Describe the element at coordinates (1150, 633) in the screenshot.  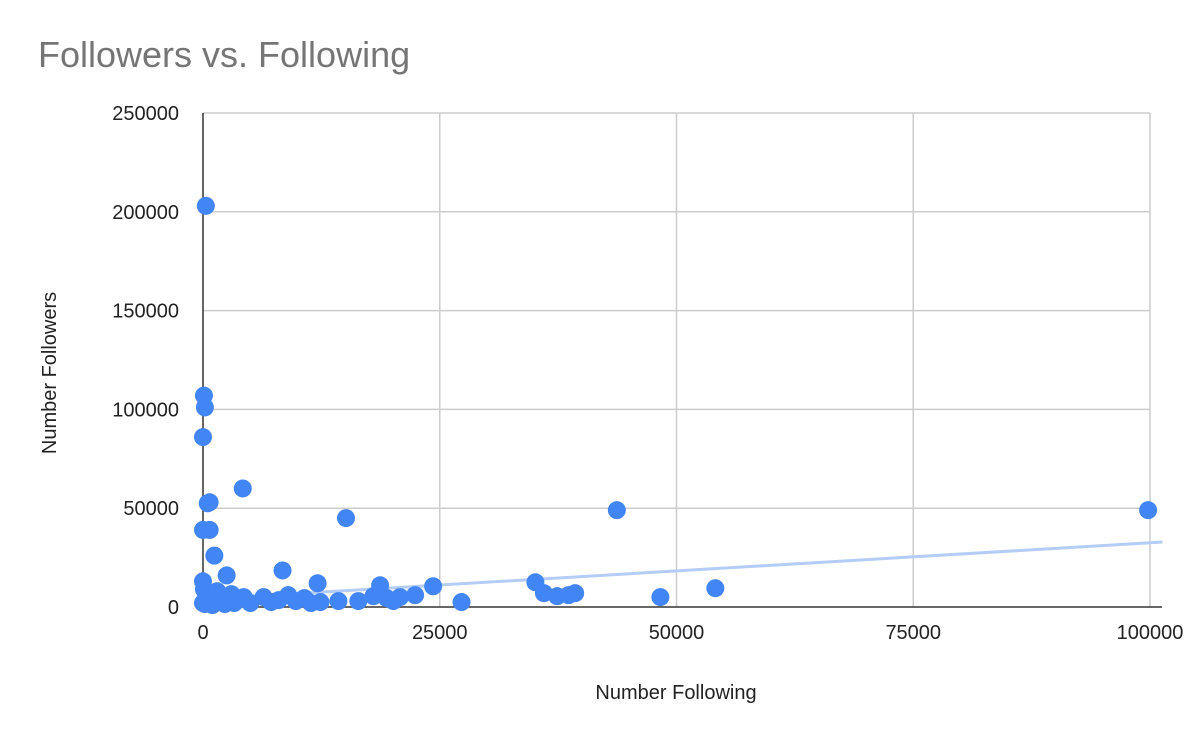
I see `x-tick-label: 100000` at that location.